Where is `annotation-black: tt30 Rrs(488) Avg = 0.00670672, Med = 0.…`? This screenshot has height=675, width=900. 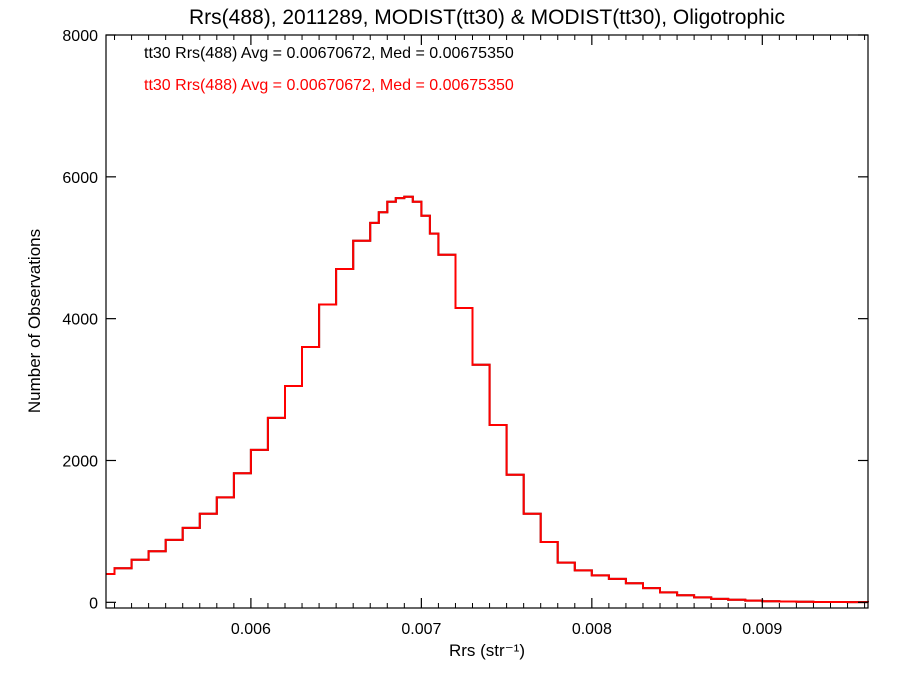
annotation-black: tt30 Rrs(488) Avg = 0.00670672, Med = 0.… is located at coordinates (329, 53).